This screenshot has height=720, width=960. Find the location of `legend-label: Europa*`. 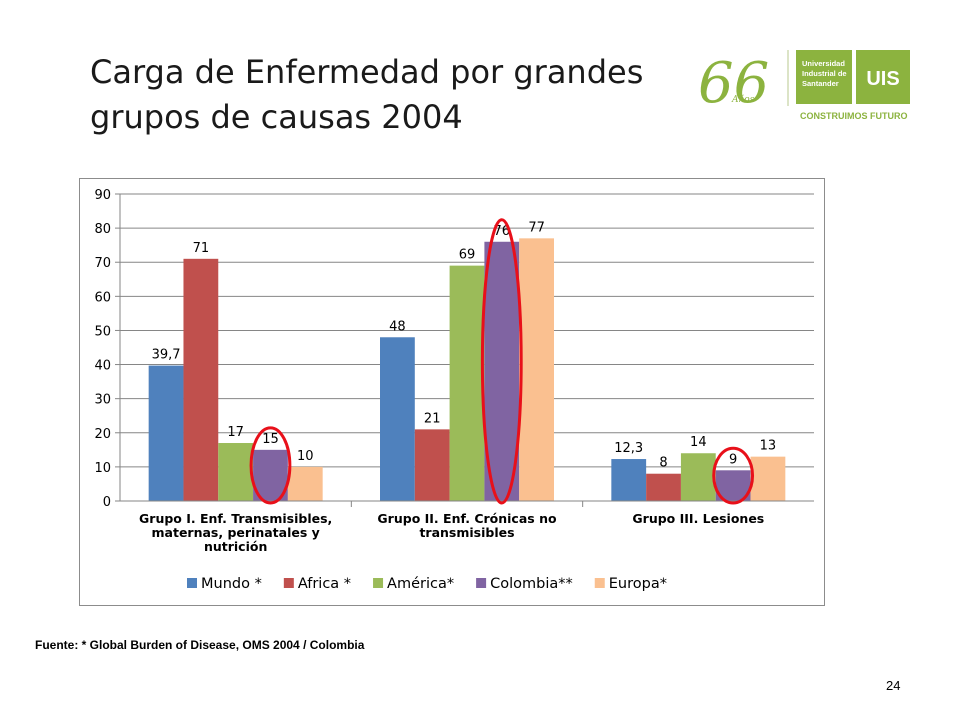

legend-label: Europa* is located at coordinates (638, 584).